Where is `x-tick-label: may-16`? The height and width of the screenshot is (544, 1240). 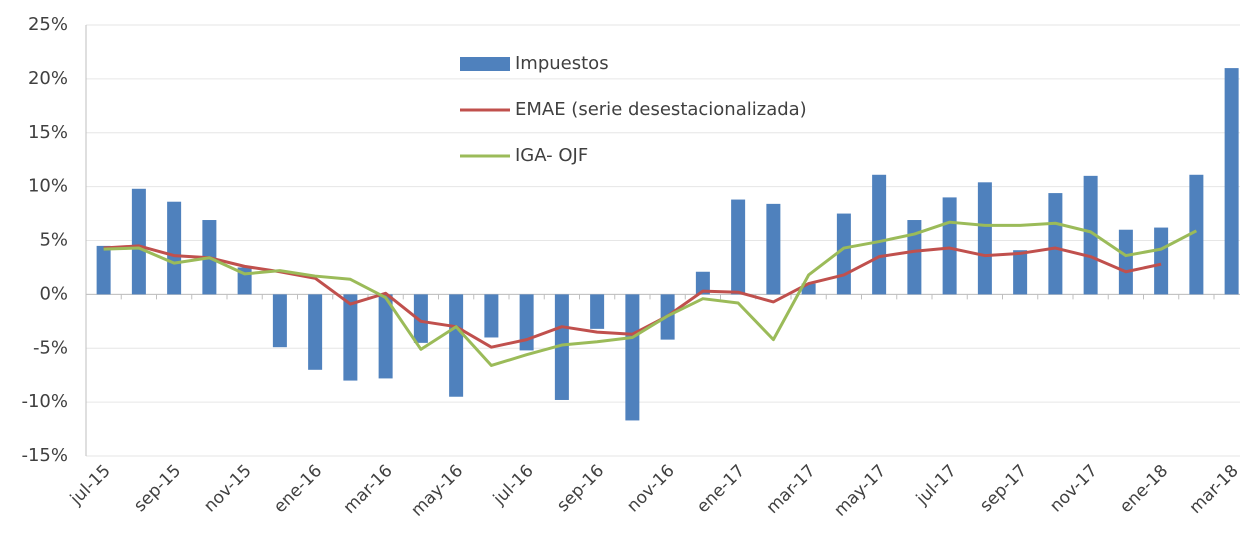 x-tick-label: may-16 is located at coordinates (437, 491).